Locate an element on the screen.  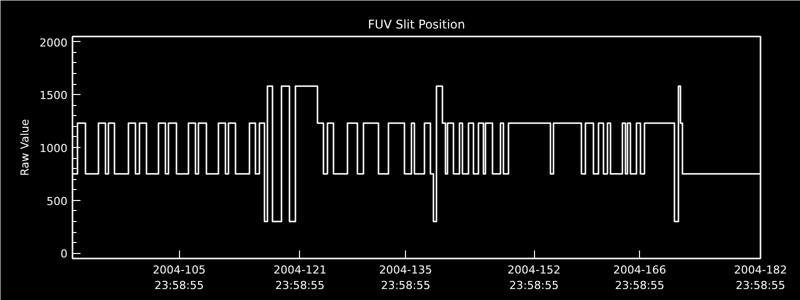
x-tick-label: 2004-135 23:58:55 is located at coordinates (405, 278).